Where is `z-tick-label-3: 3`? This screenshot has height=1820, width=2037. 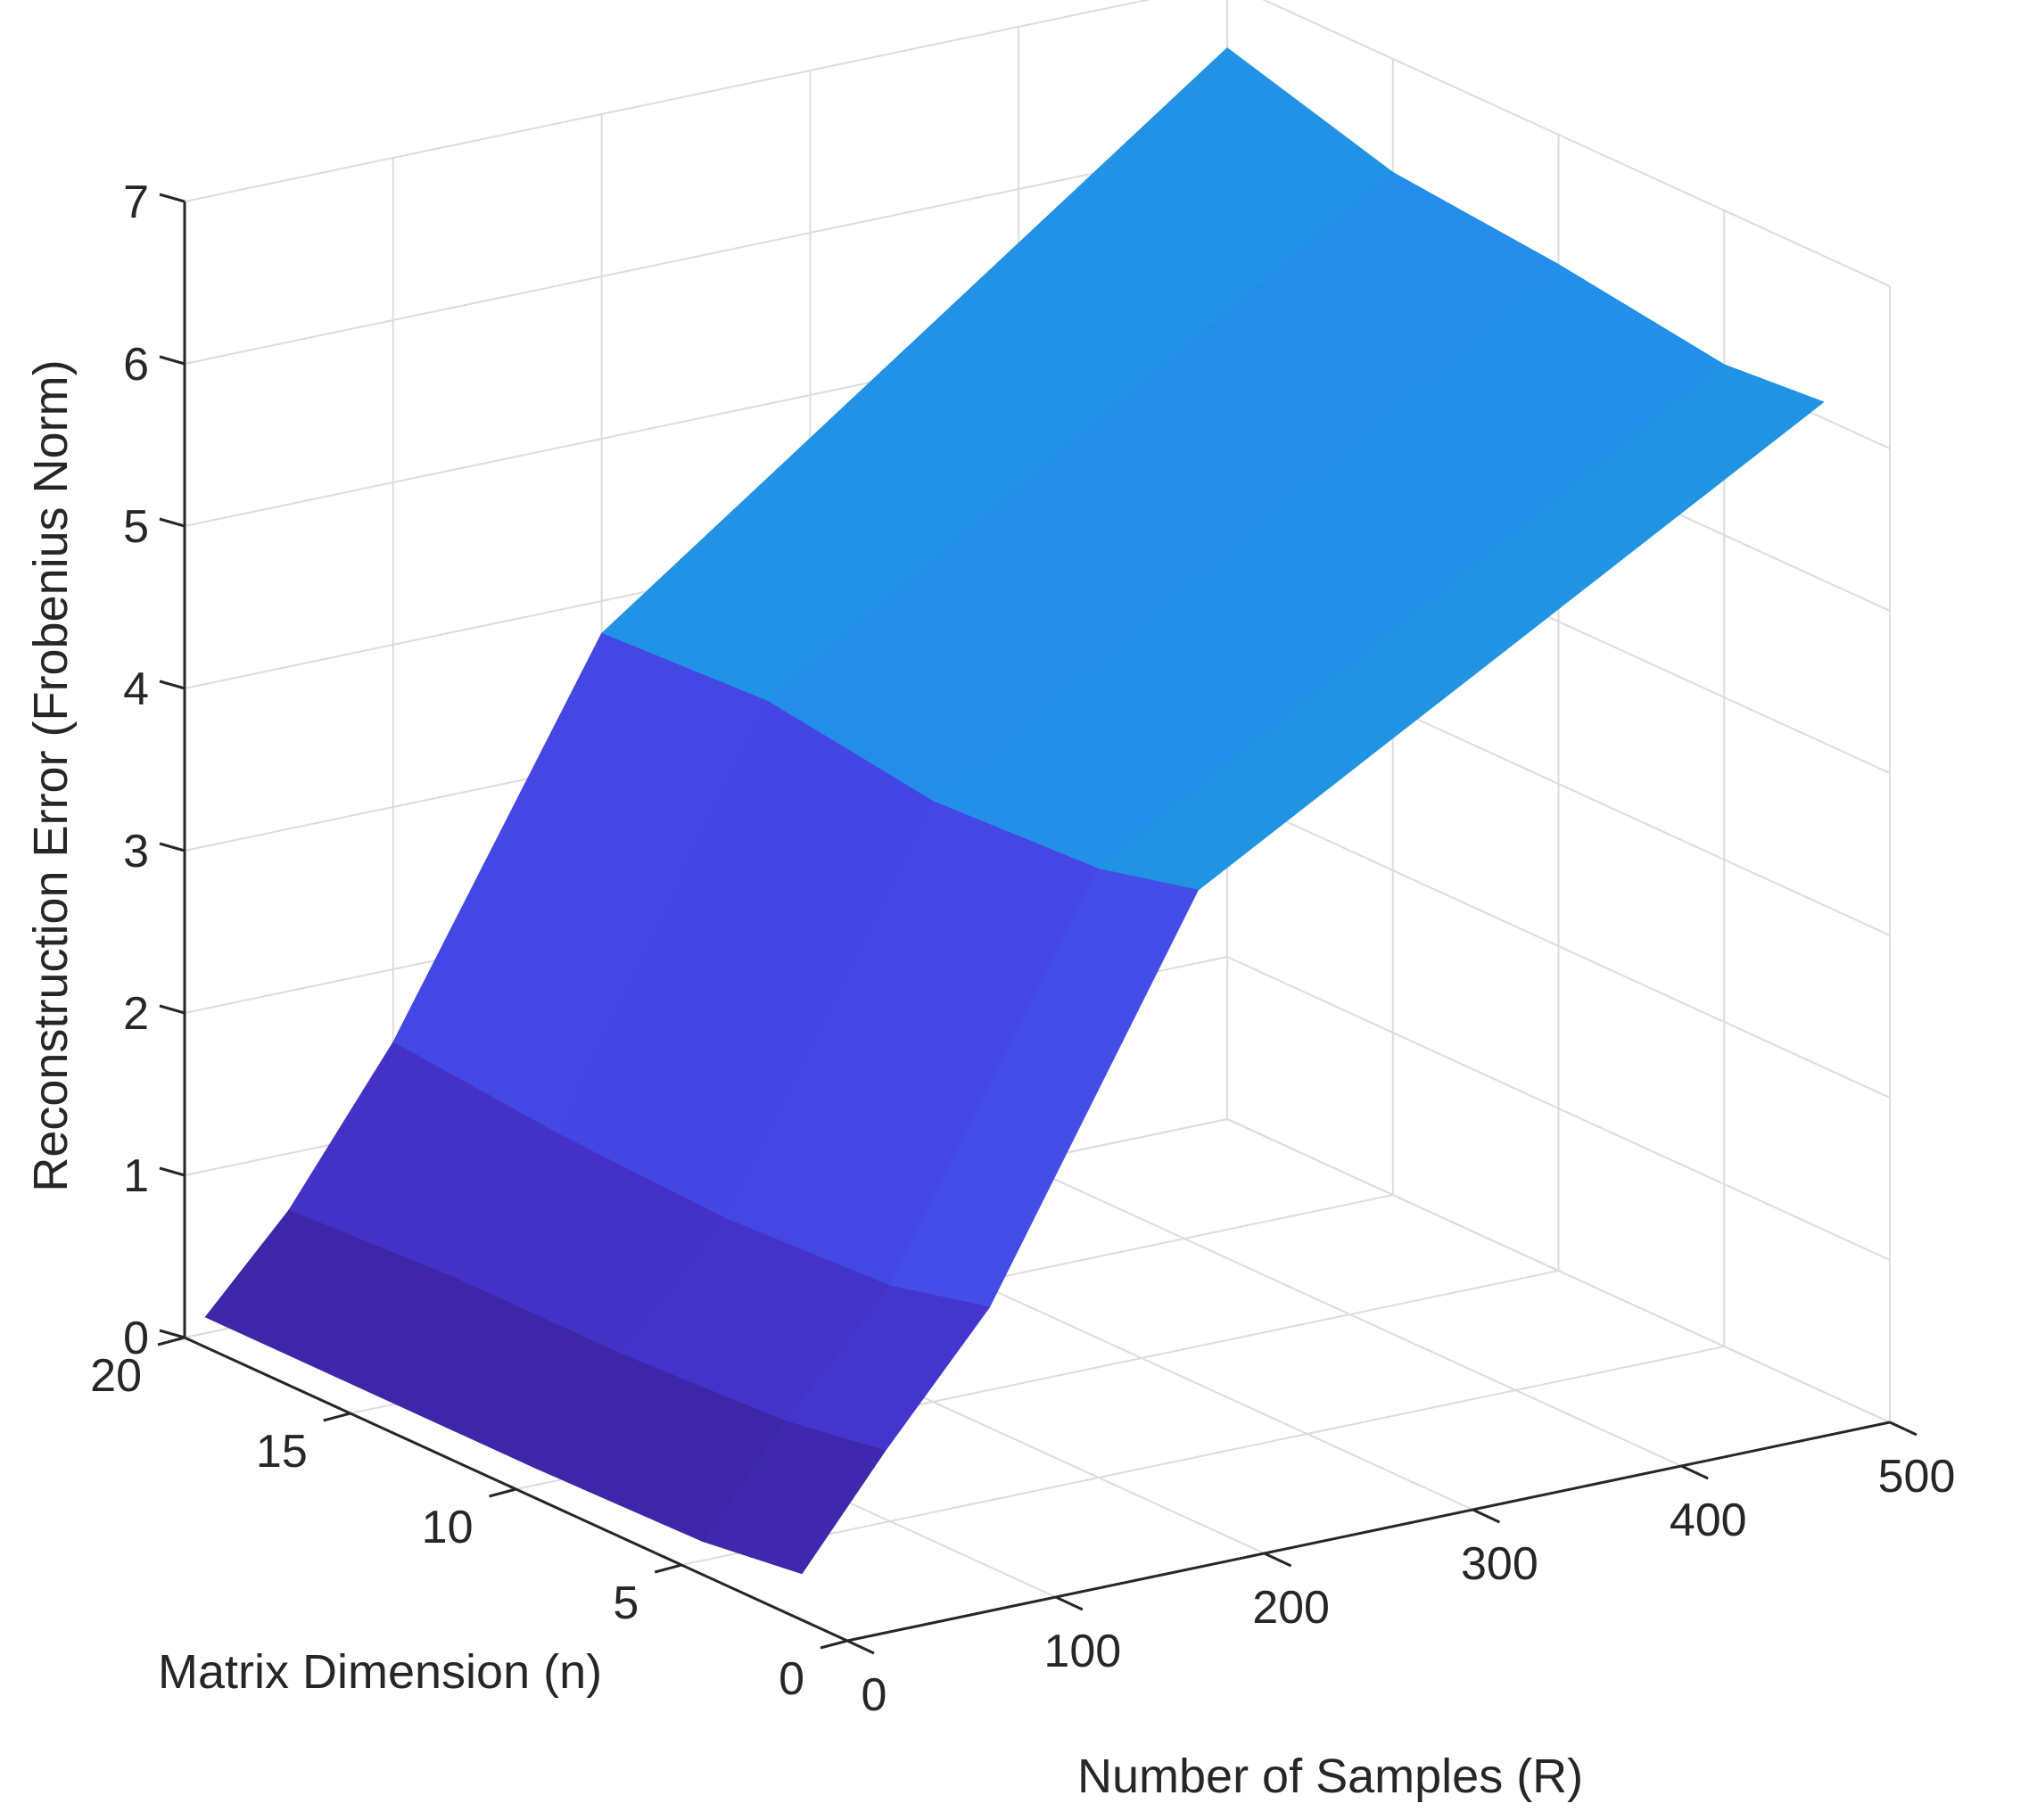 z-tick-label-3: 3 is located at coordinates (136, 851).